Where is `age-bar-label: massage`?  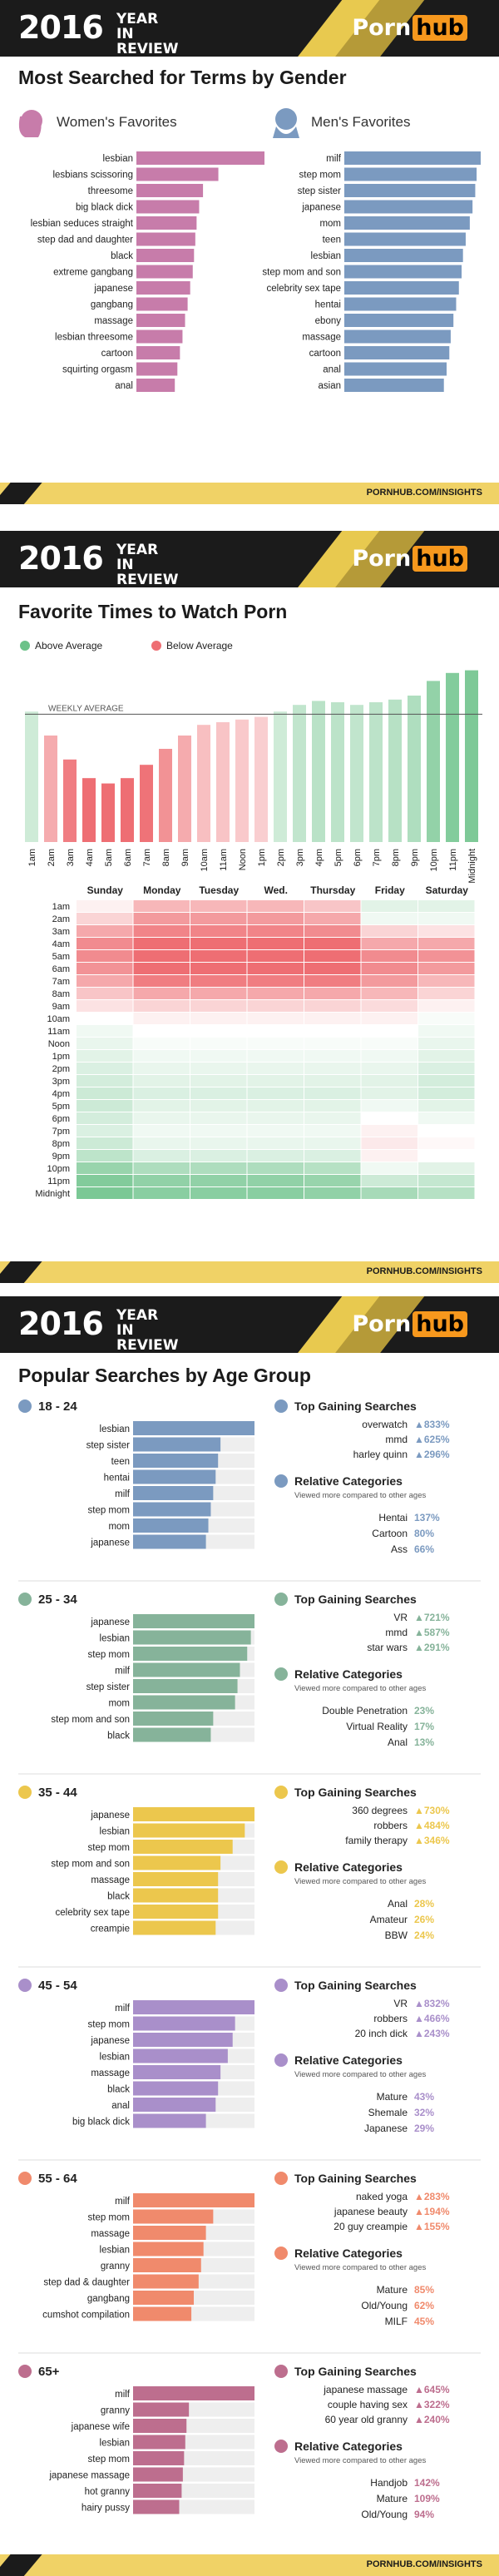 age-bar-label: massage is located at coordinates (110, 2234).